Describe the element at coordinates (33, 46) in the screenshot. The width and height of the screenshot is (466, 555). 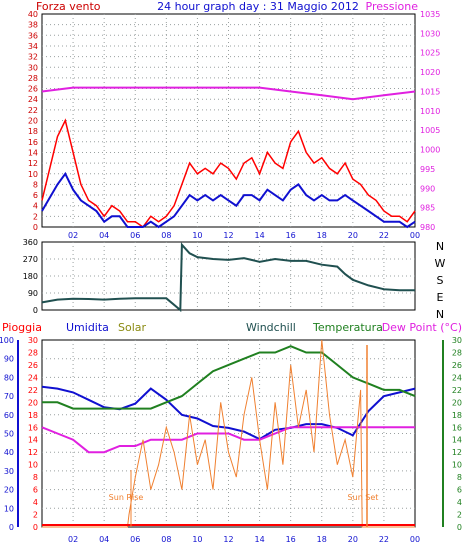
I see `wind-tick-label: 34` at that location.